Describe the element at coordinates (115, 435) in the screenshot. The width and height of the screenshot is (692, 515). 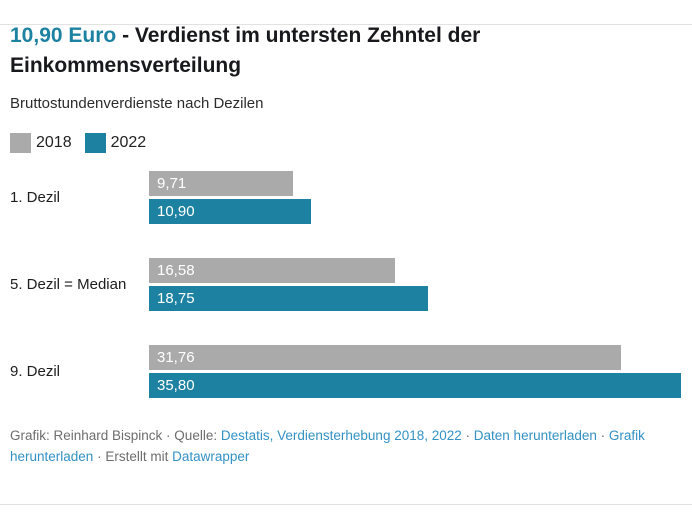
I see `footer-credit-text: Grafik: Reinhard Bispinck · Quelle:` at that location.